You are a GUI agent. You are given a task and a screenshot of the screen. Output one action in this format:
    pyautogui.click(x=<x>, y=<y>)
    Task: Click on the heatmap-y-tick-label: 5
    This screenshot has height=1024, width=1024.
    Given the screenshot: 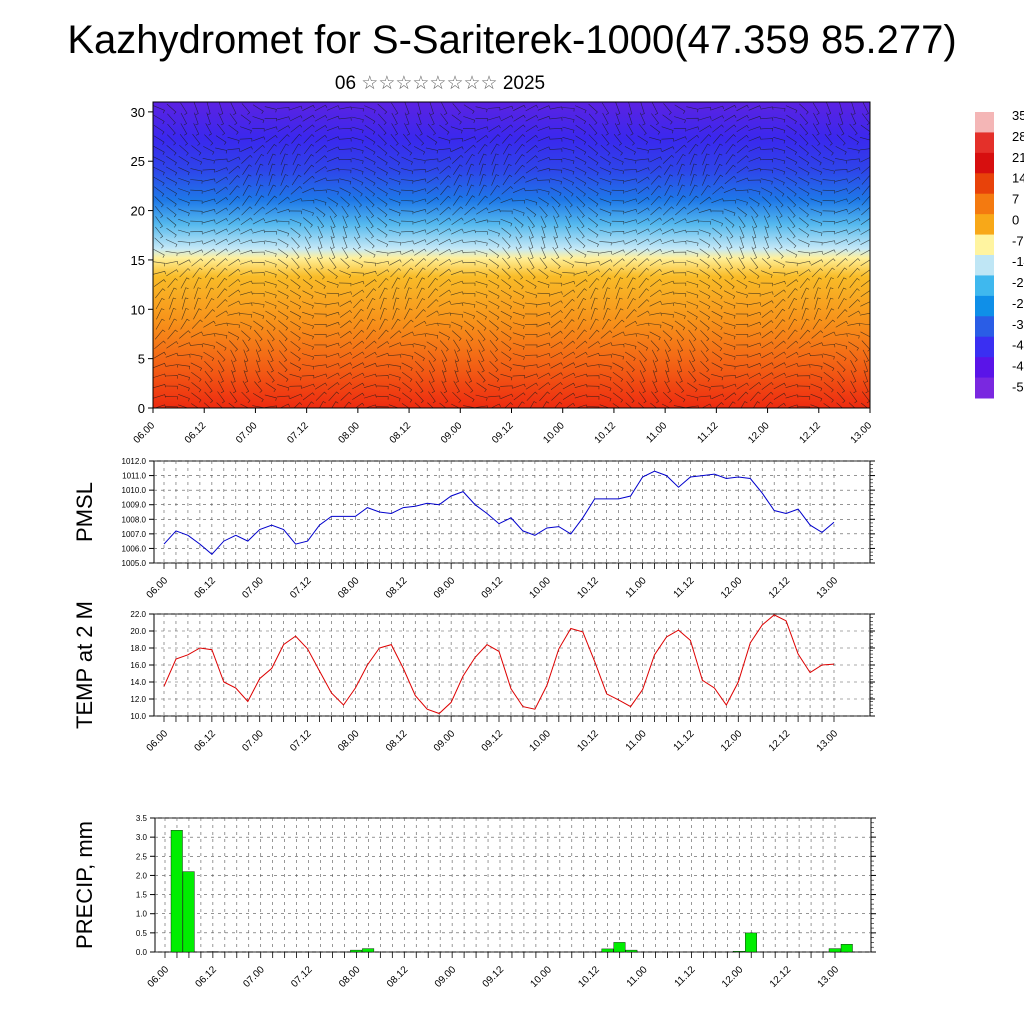 What is the action you would take?
    pyautogui.click(x=141, y=359)
    